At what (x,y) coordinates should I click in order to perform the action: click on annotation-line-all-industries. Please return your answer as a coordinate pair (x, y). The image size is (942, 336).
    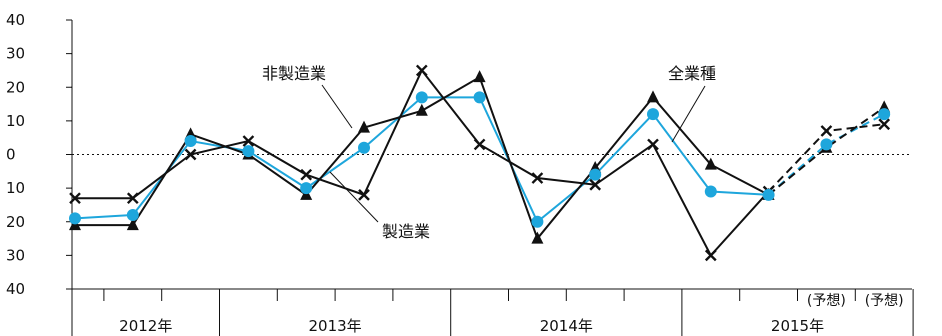
    Looking at the image, I should click on (688, 114).